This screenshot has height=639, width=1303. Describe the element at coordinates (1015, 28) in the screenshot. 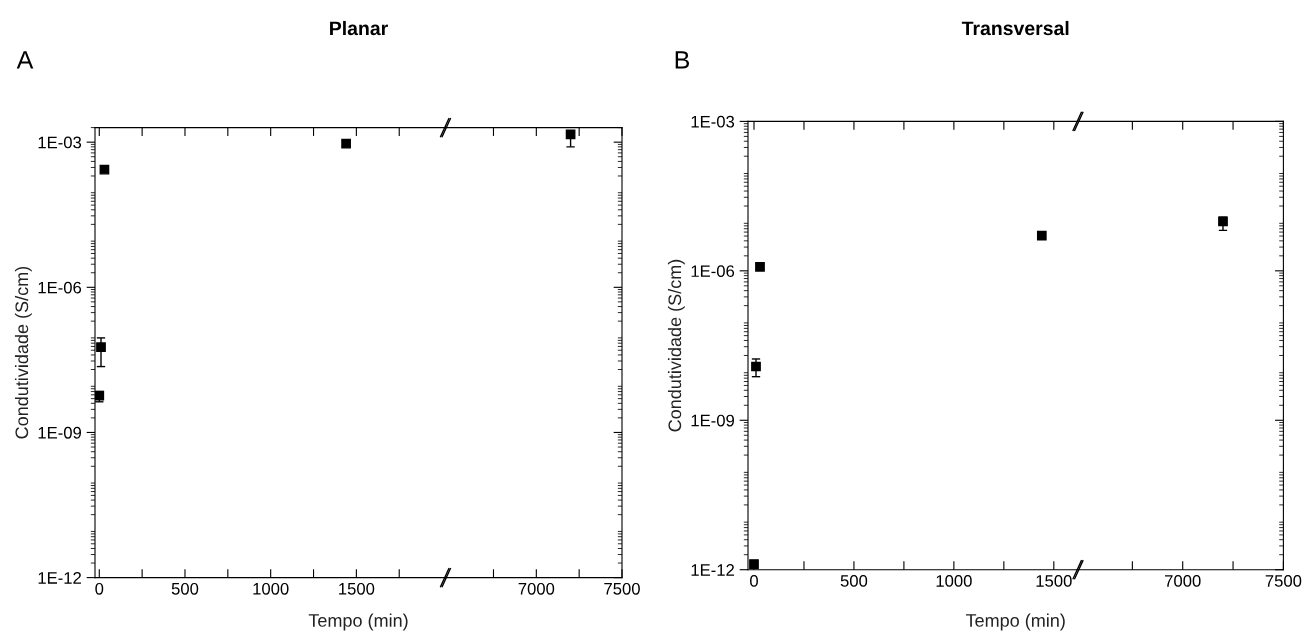

I see `chart-title: Transversal` at that location.